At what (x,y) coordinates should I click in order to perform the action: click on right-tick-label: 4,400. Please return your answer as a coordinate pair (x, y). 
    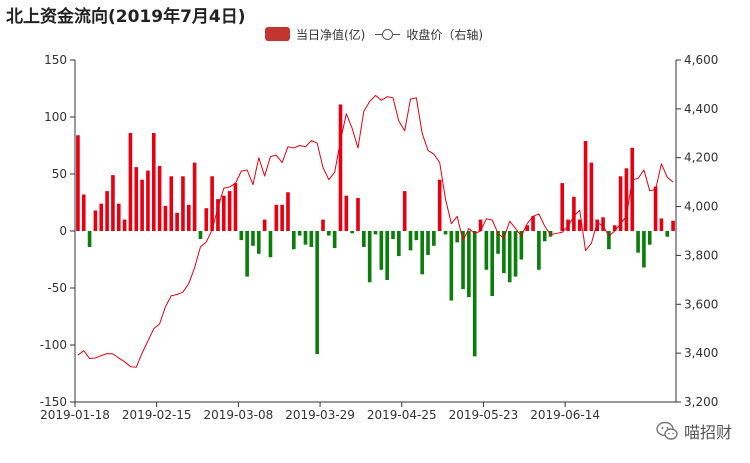
    Looking at the image, I should click on (701, 109).